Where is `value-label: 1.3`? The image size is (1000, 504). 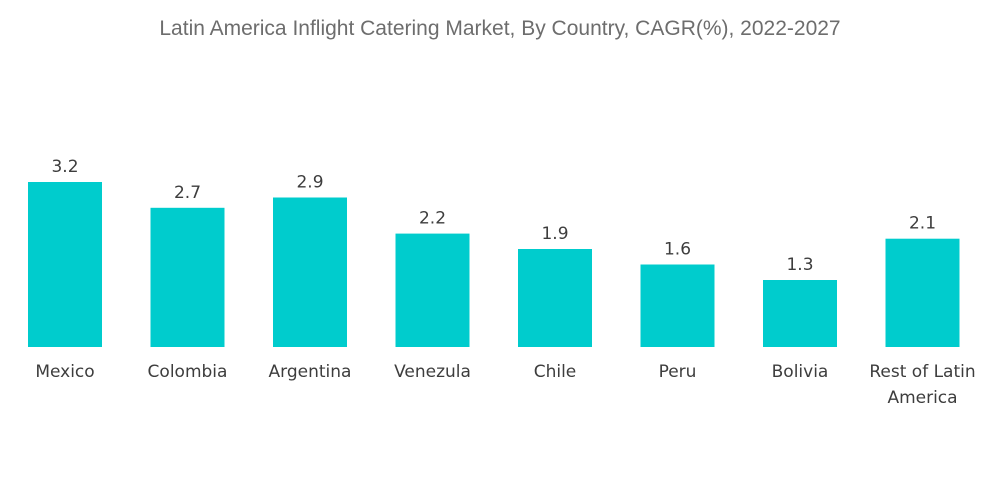
value-label: 1.3 is located at coordinates (799, 265).